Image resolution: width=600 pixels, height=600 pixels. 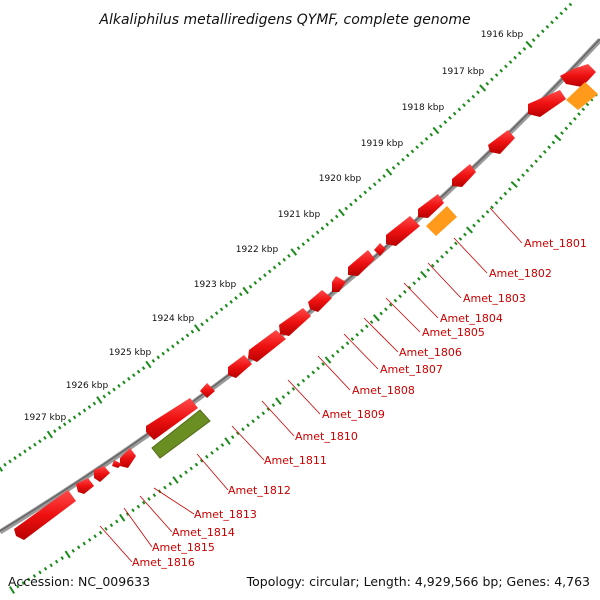 I want to click on gene-arrow-green, so click(x=181, y=434).